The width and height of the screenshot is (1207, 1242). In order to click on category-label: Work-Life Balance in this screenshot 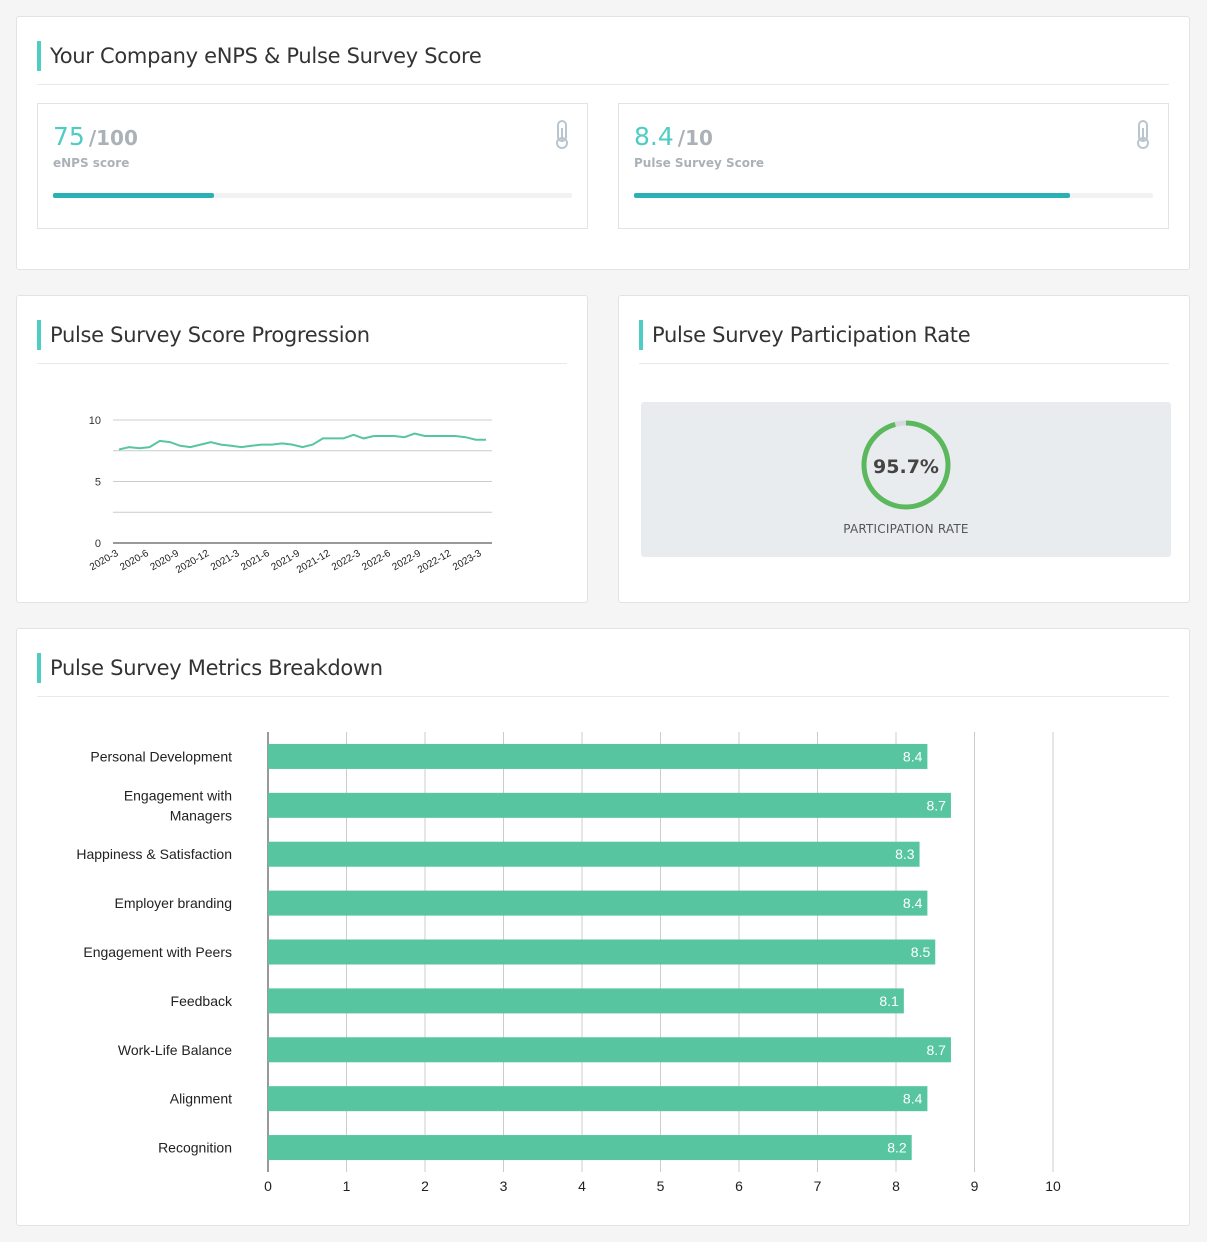, I will do `click(175, 1050)`.